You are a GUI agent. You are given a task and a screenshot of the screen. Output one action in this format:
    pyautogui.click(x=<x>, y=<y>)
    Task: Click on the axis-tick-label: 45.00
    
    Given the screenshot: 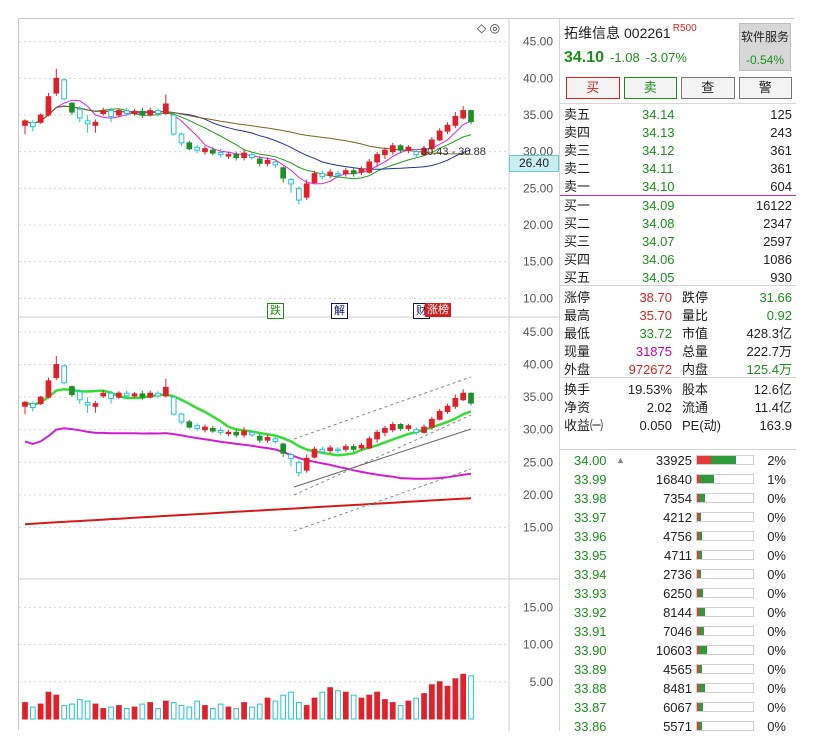 What is the action you would take?
    pyautogui.click(x=538, y=332)
    